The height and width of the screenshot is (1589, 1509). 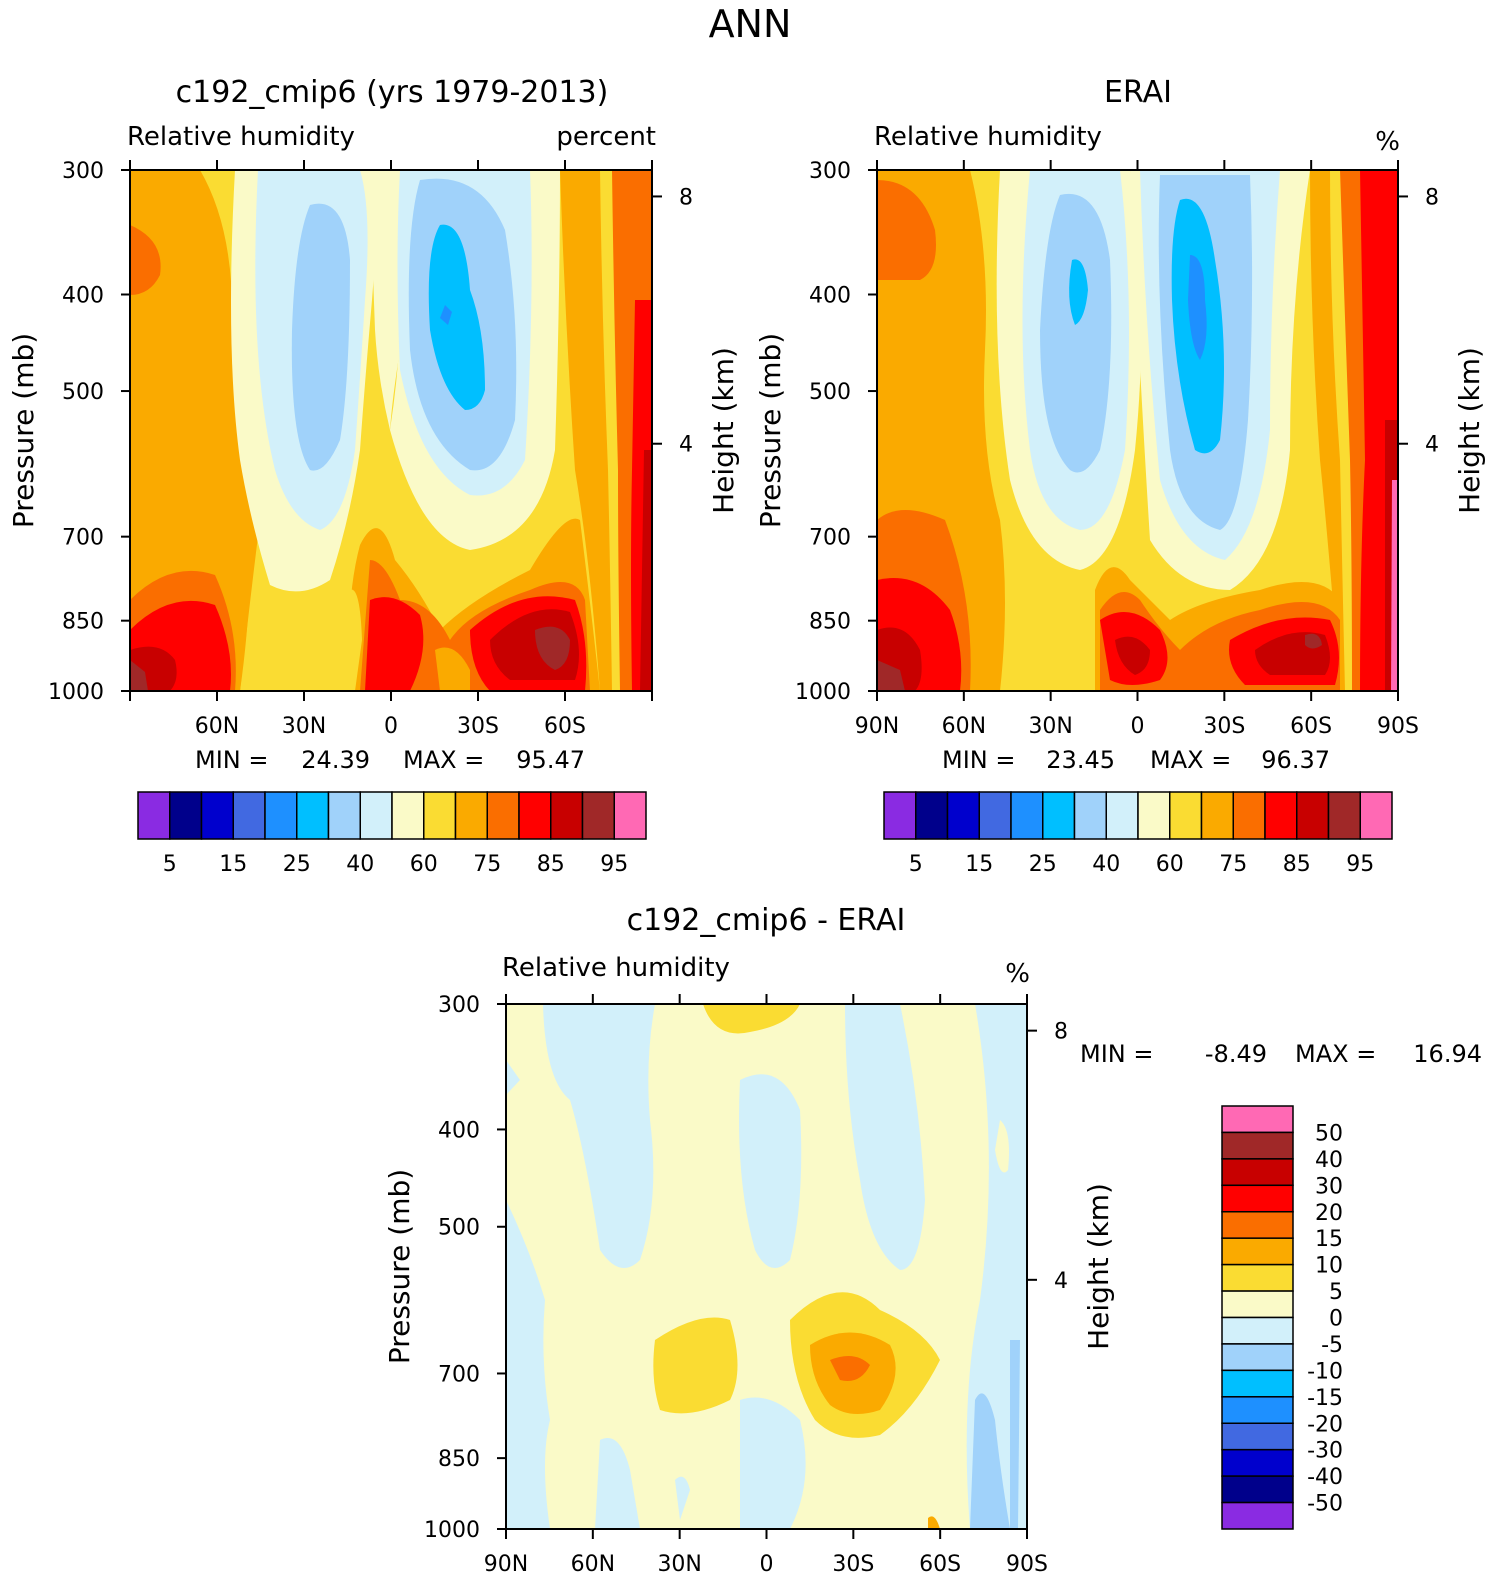 I want to click on max-value: 16.94, so click(x=1447, y=1054).